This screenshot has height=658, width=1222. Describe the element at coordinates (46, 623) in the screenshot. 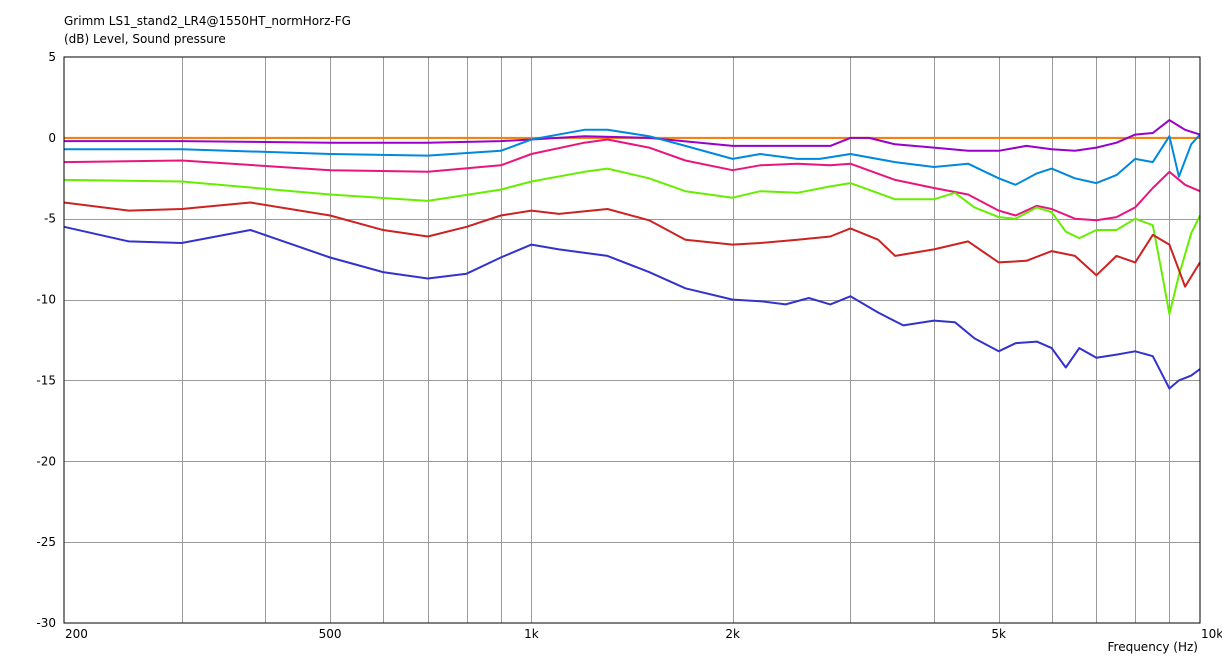

I see `y-tick-label: -30` at that location.